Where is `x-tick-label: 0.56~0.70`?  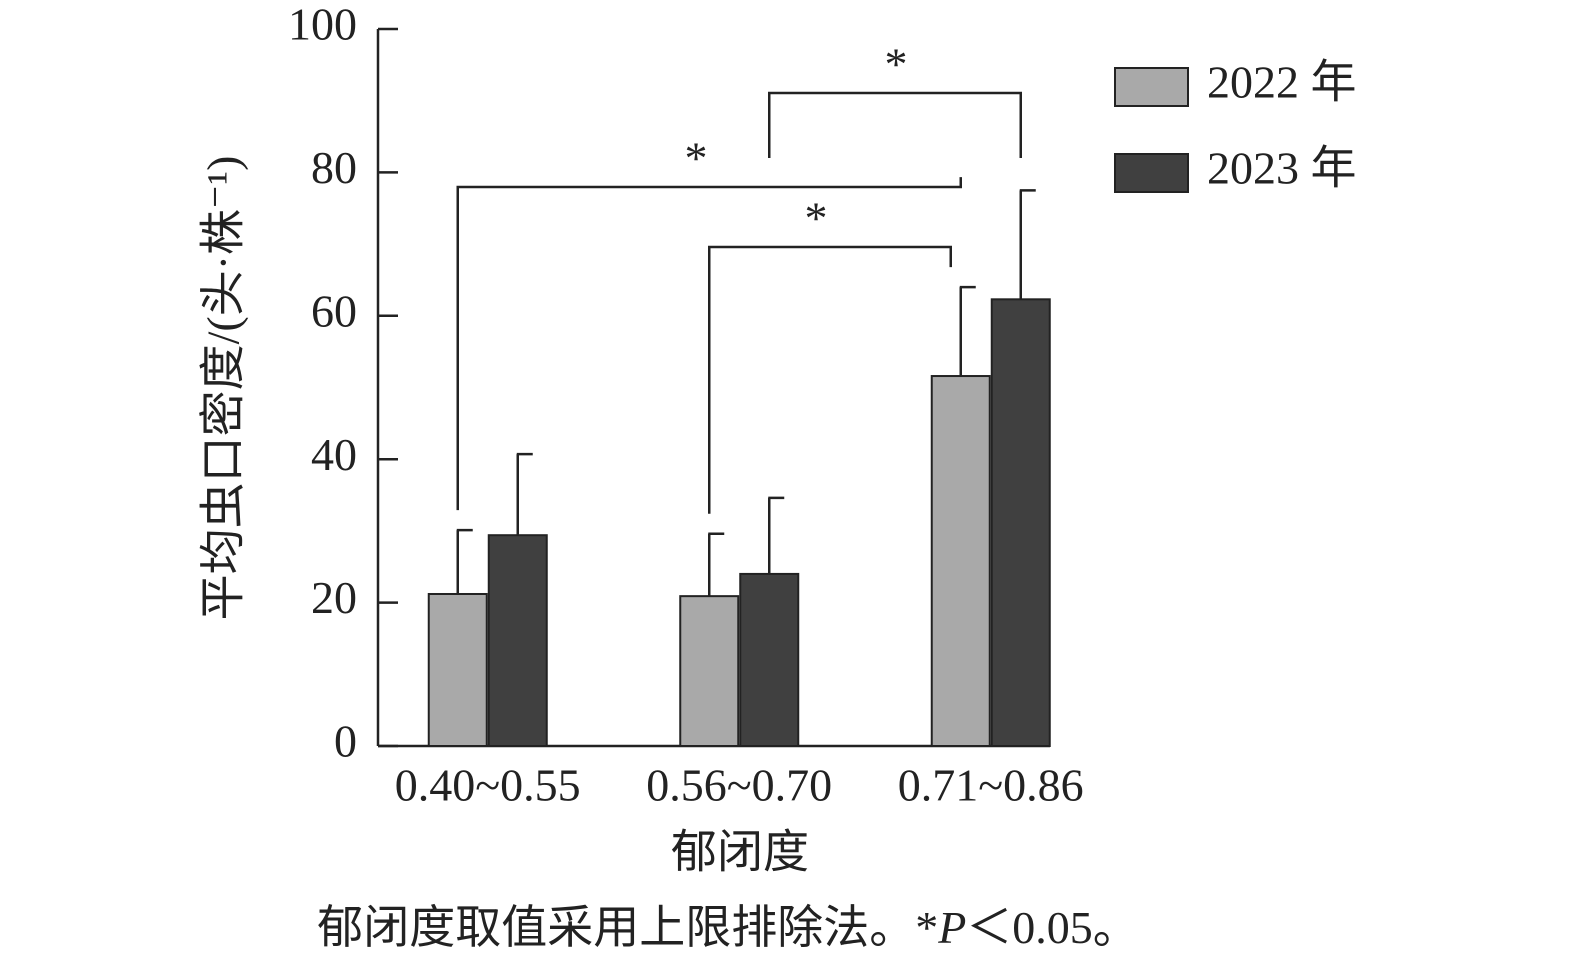 x-tick-label: 0.56~0.70 is located at coordinates (739, 785).